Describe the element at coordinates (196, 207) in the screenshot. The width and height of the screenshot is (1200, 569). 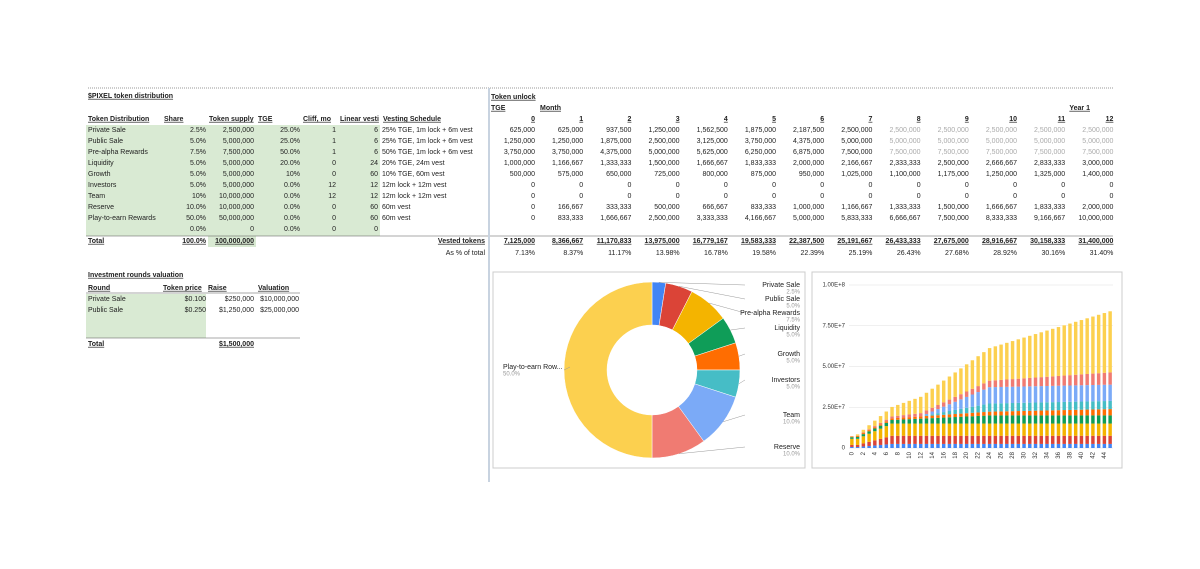
I see `cell: 10.0%` at that location.